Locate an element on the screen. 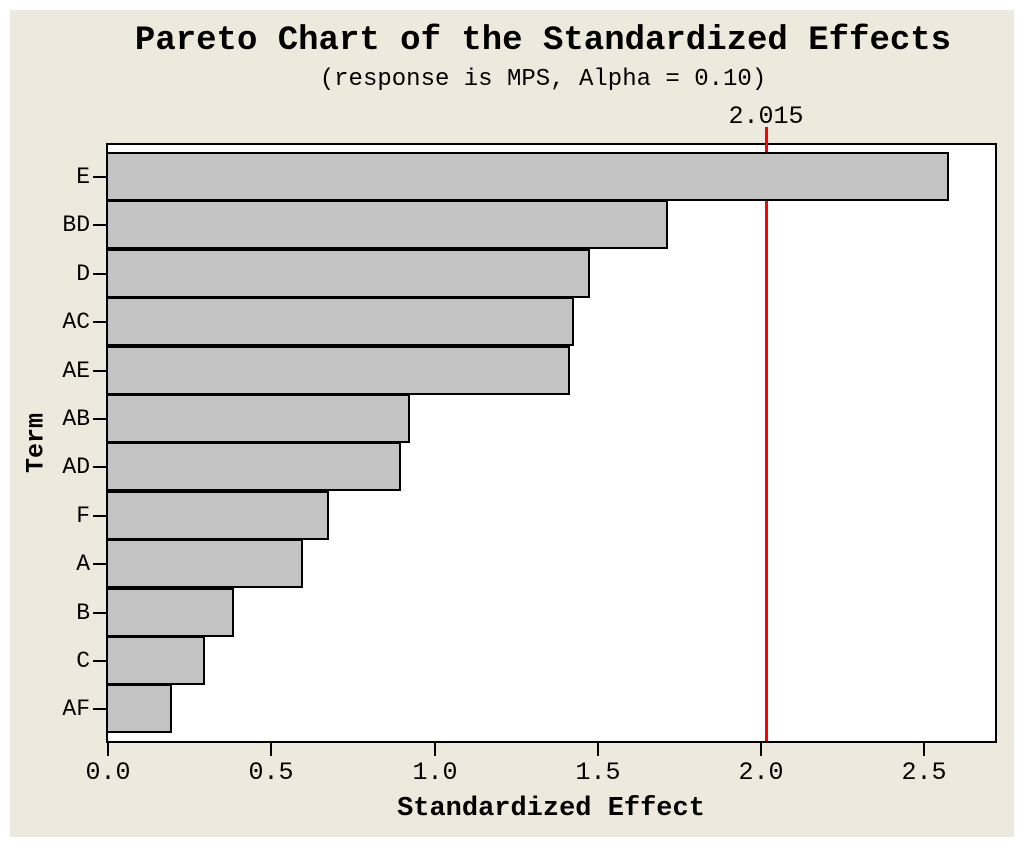 This screenshot has height=851, width=1024. bar-D is located at coordinates (348, 273).